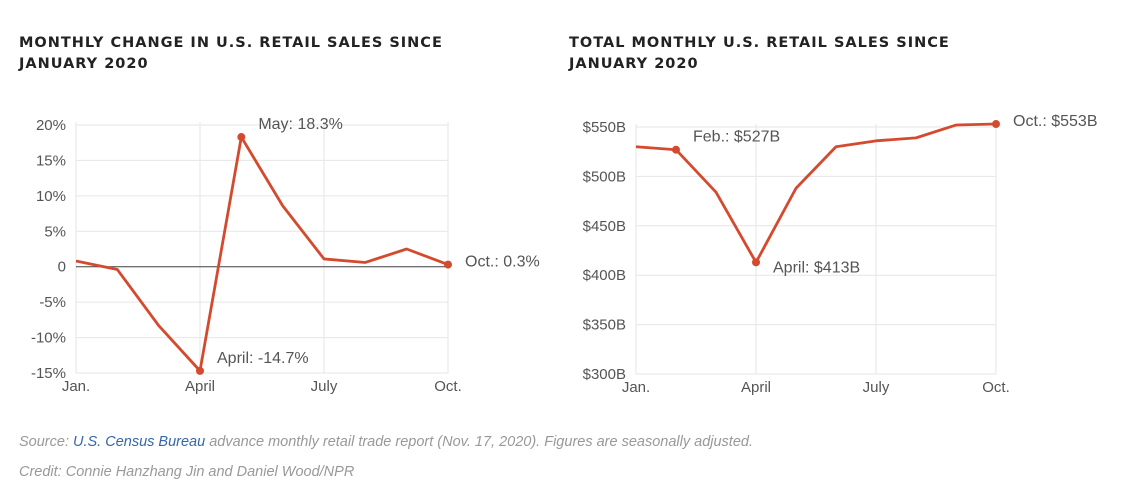 This screenshot has width=1124, height=495. What do you see at coordinates (816, 193) in the screenshot?
I see `right-series-line` at bounding box center [816, 193].